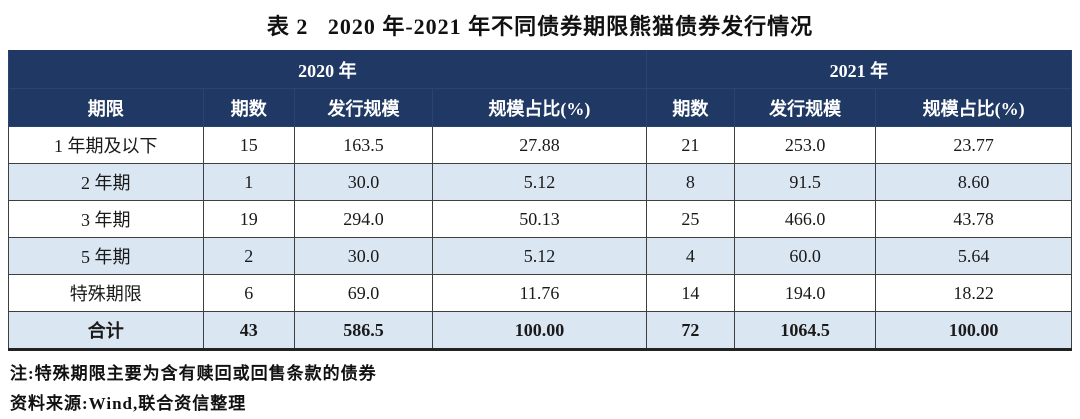  I want to click on value-cell: 1, so click(248, 182).